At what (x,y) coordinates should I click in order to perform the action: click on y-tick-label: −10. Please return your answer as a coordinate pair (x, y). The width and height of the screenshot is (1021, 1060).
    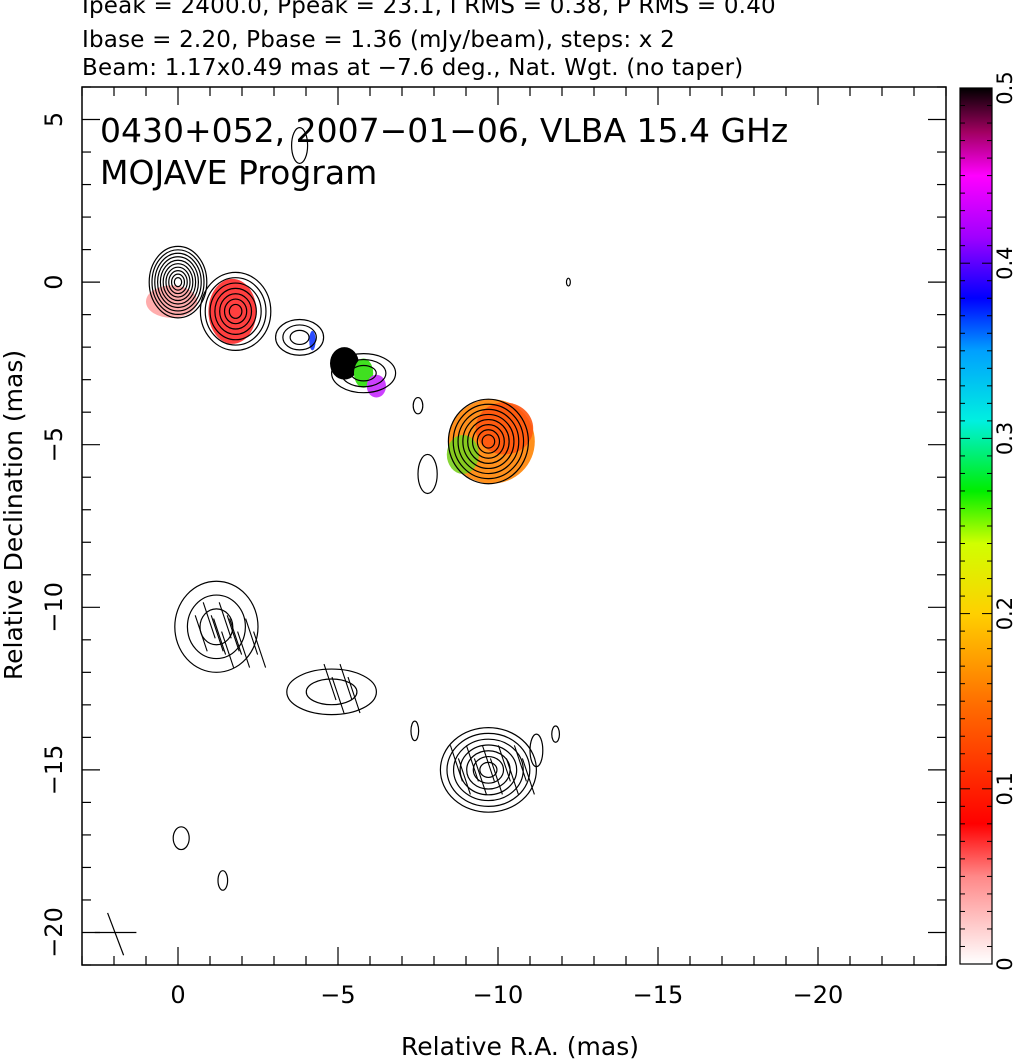
    Looking at the image, I should click on (54, 607).